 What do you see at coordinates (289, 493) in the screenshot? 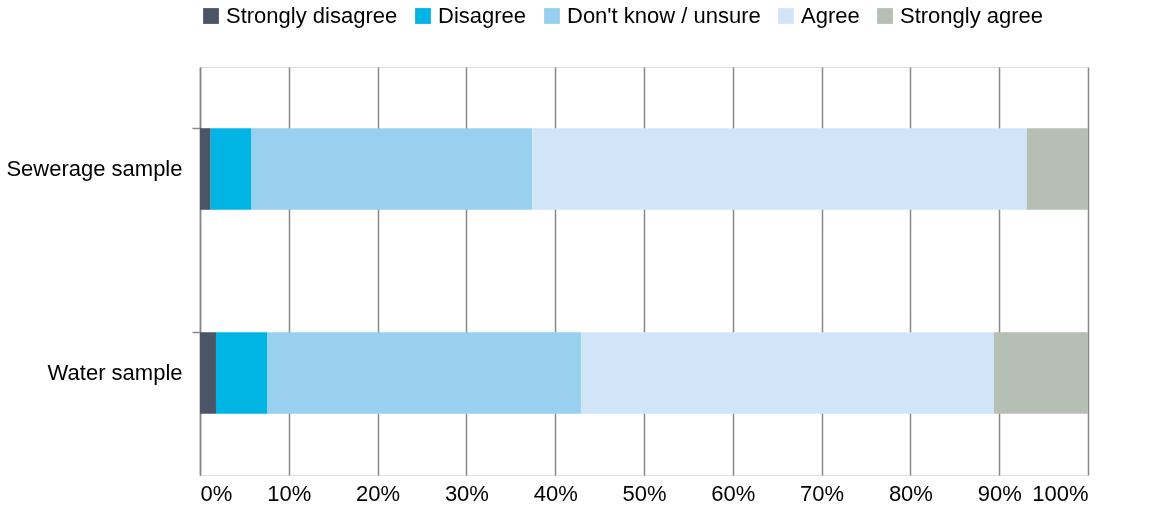
I see `x-tick-label: 10%` at bounding box center [289, 493].